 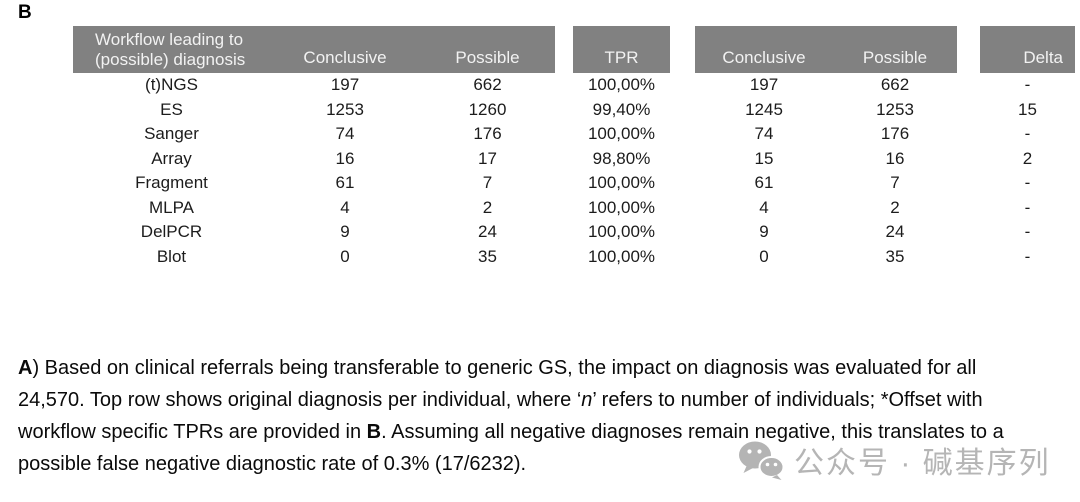 What do you see at coordinates (895, 49) in the screenshot?
I see `header-possible-2: Possible` at bounding box center [895, 49].